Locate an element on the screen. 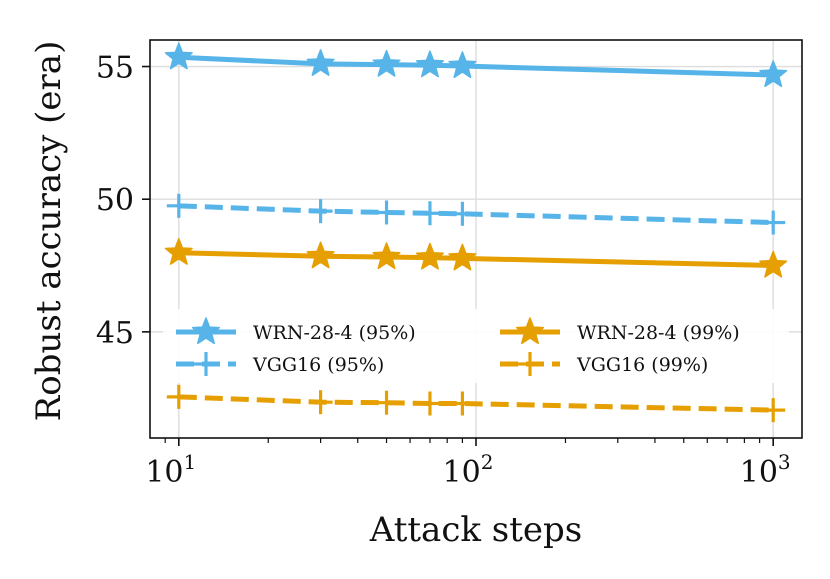 This screenshot has height=579, width=830. legend-item: VGG16 (95%) is located at coordinates (280, 364).